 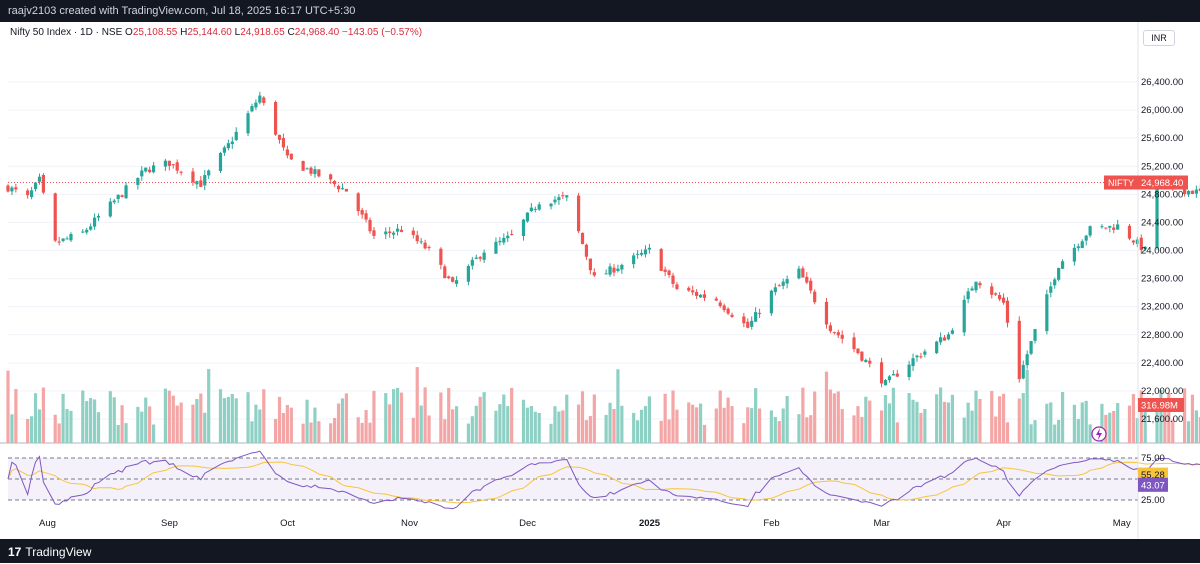 What do you see at coordinates (58, 551) in the screenshot?
I see `footer-brand: TradingView` at bounding box center [58, 551].